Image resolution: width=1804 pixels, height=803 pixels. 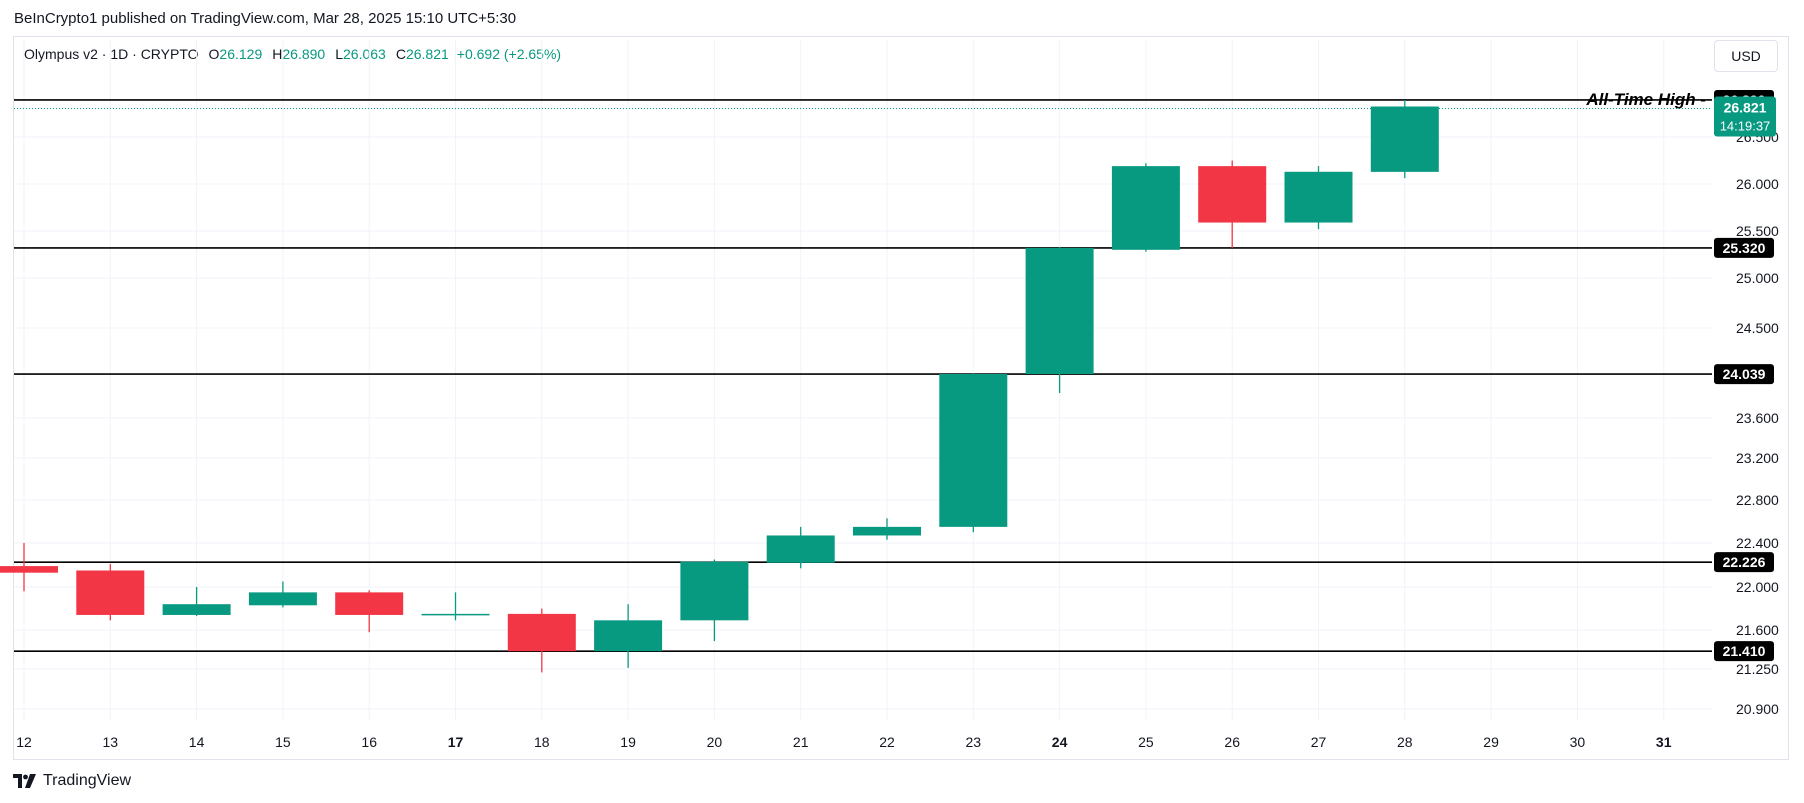 What do you see at coordinates (1319, 742) in the screenshot?
I see `x-tick-label: 27` at bounding box center [1319, 742].